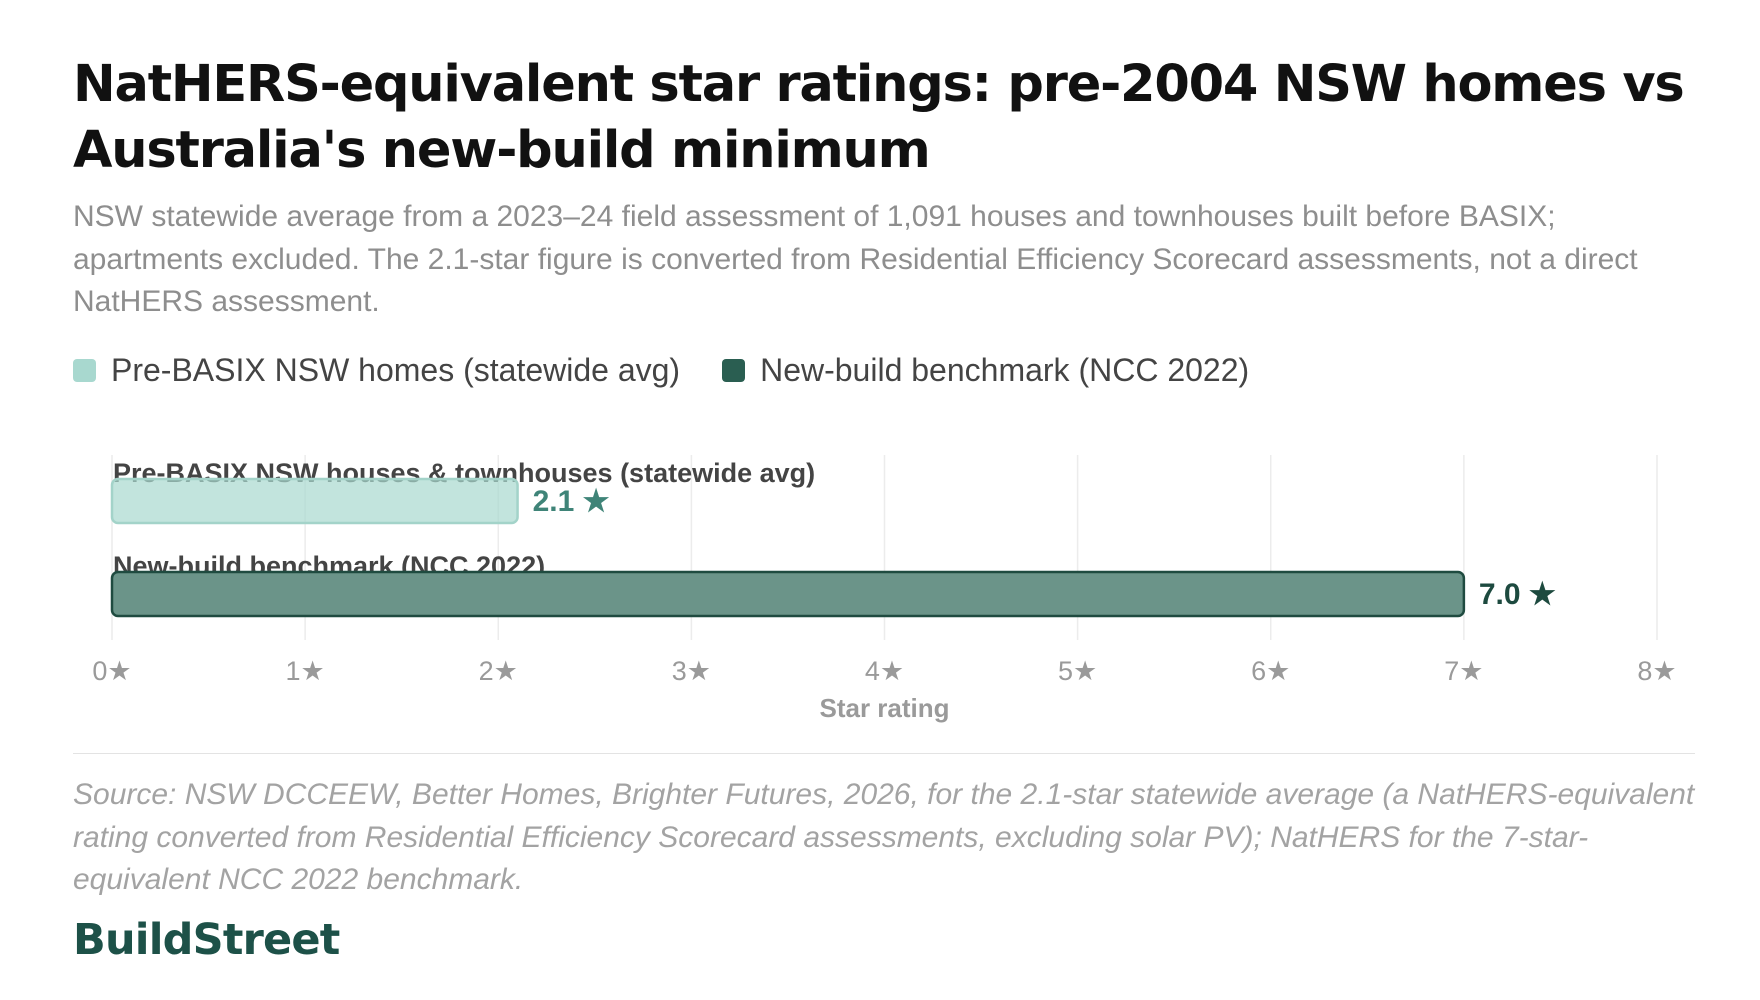  What do you see at coordinates (1517, 594) in the screenshot?
I see `bar-value-label: 7.0 ★` at bounding box center [1517, 594].